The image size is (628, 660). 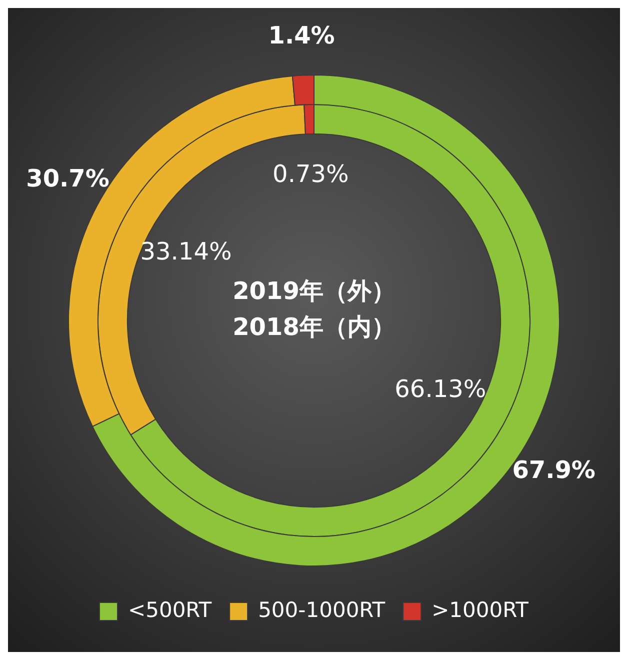 What do you see at coordinates (170, 610) in the screenshot?
I see `legend-label: <500RT` at bounding box center [170, 610].